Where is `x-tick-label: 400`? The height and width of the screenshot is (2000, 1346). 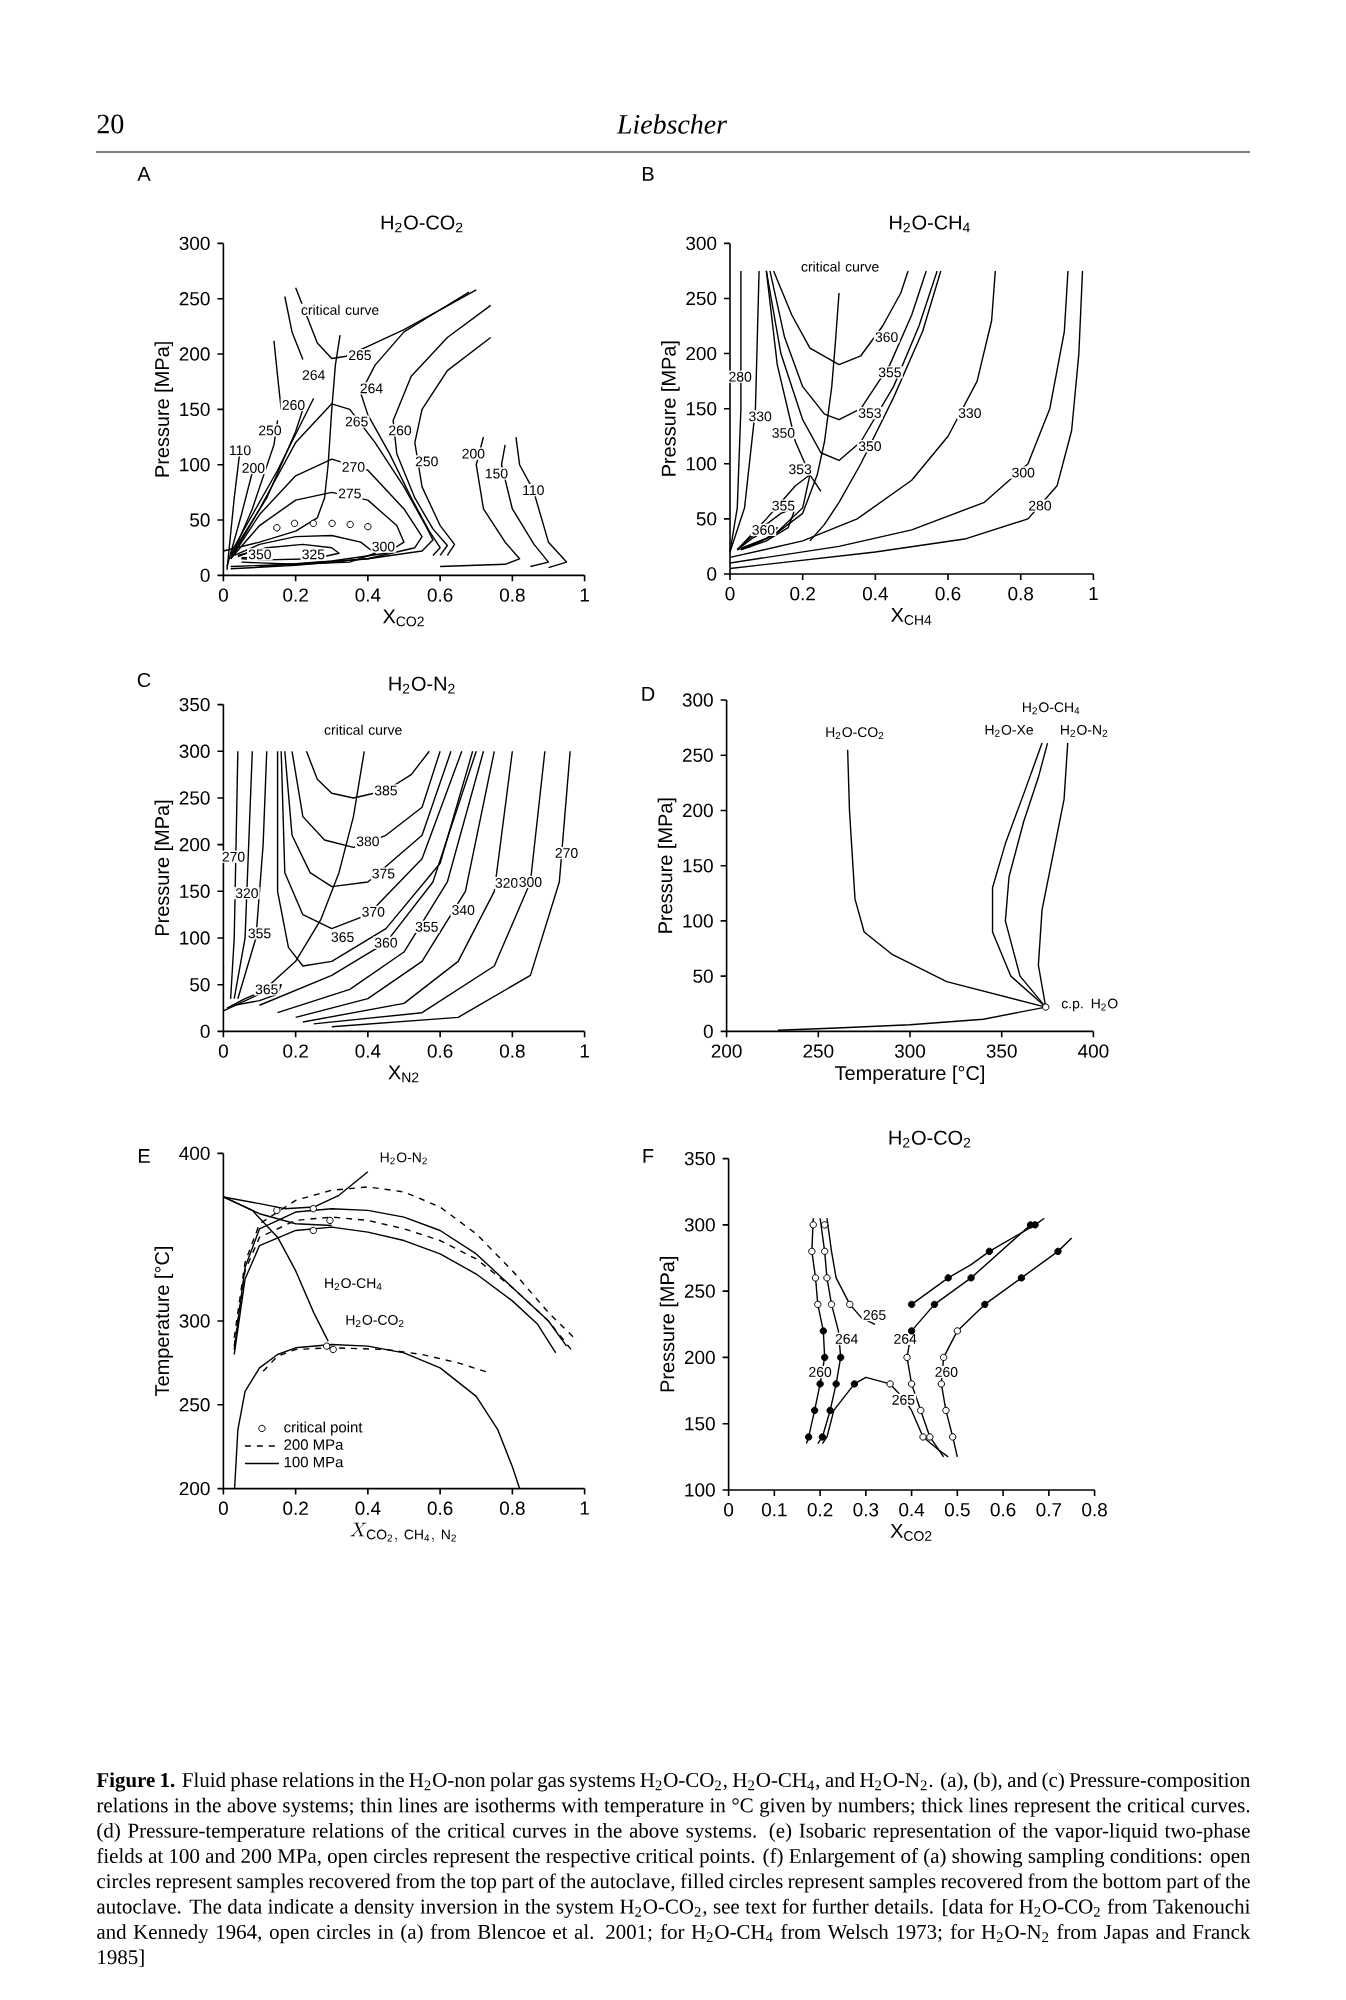 x-tick-label: 400 is located at coordinates (1093, 1051).